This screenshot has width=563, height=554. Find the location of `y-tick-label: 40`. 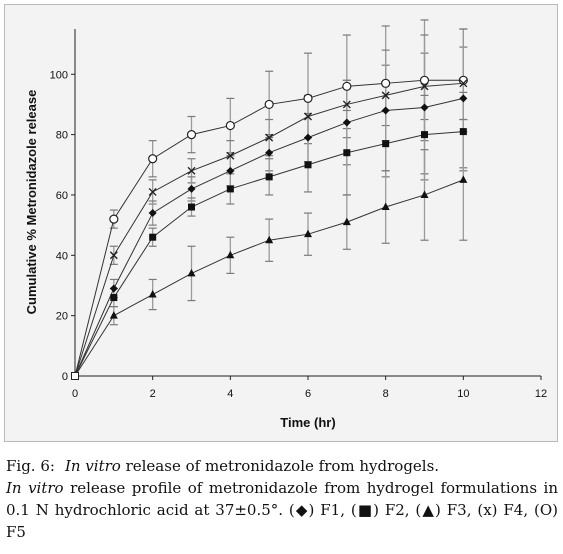

y-tick-label: 40 is located at coordinates (62, 256).